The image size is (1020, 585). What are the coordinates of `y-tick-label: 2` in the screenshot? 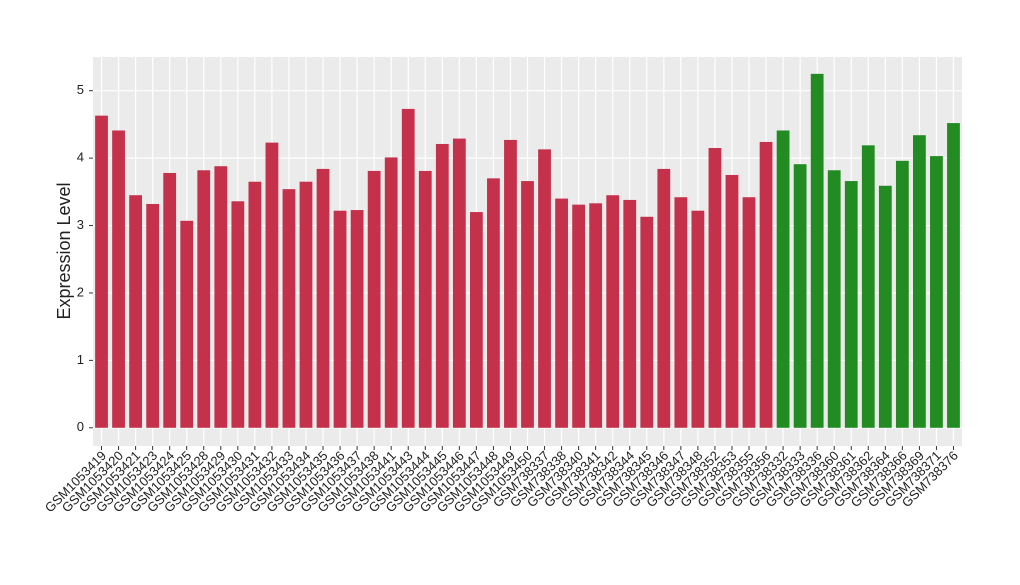 It's located at (80, 291).